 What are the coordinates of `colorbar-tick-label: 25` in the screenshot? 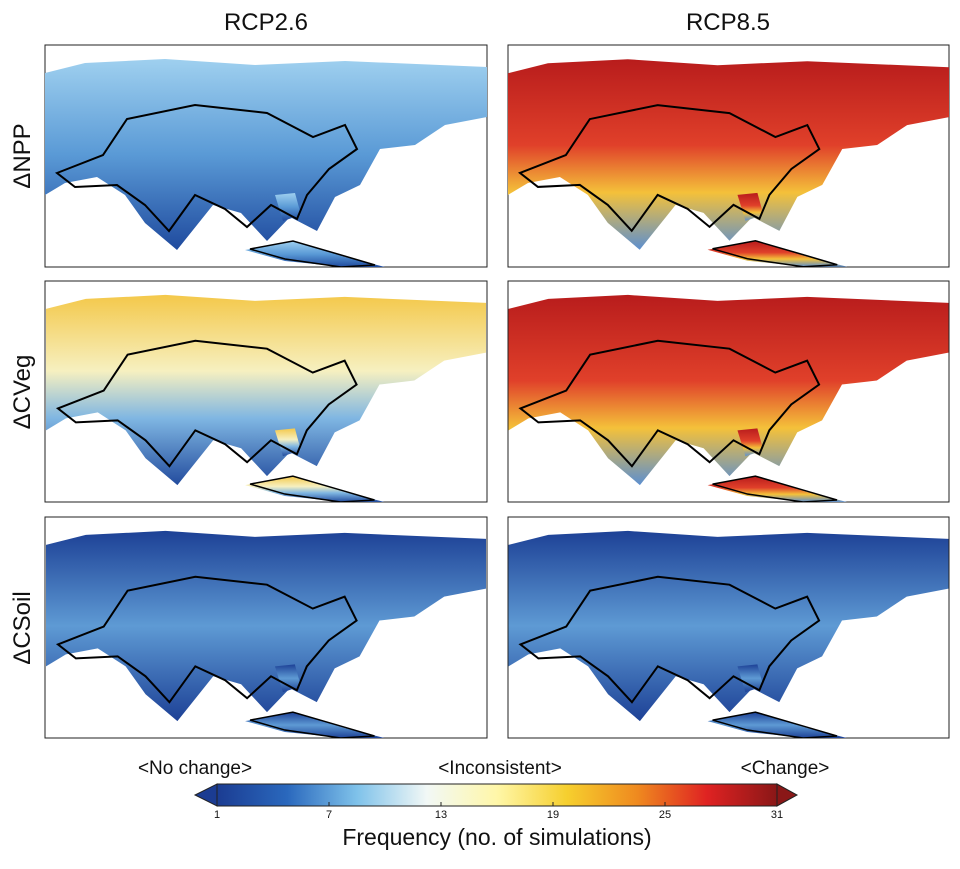 It's located at (665, 815).